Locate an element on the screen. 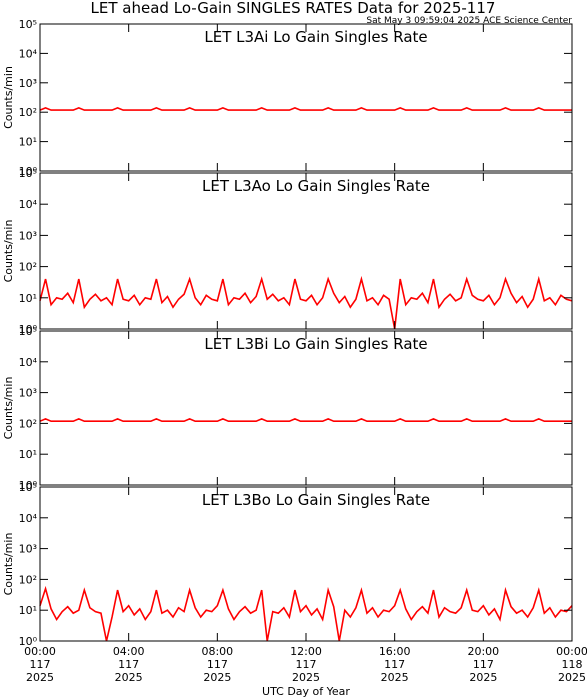 Image resolution: width=587 pixels, height=700 pixels. x-tick-label: 20:00 is located at coordinates (483, 651).